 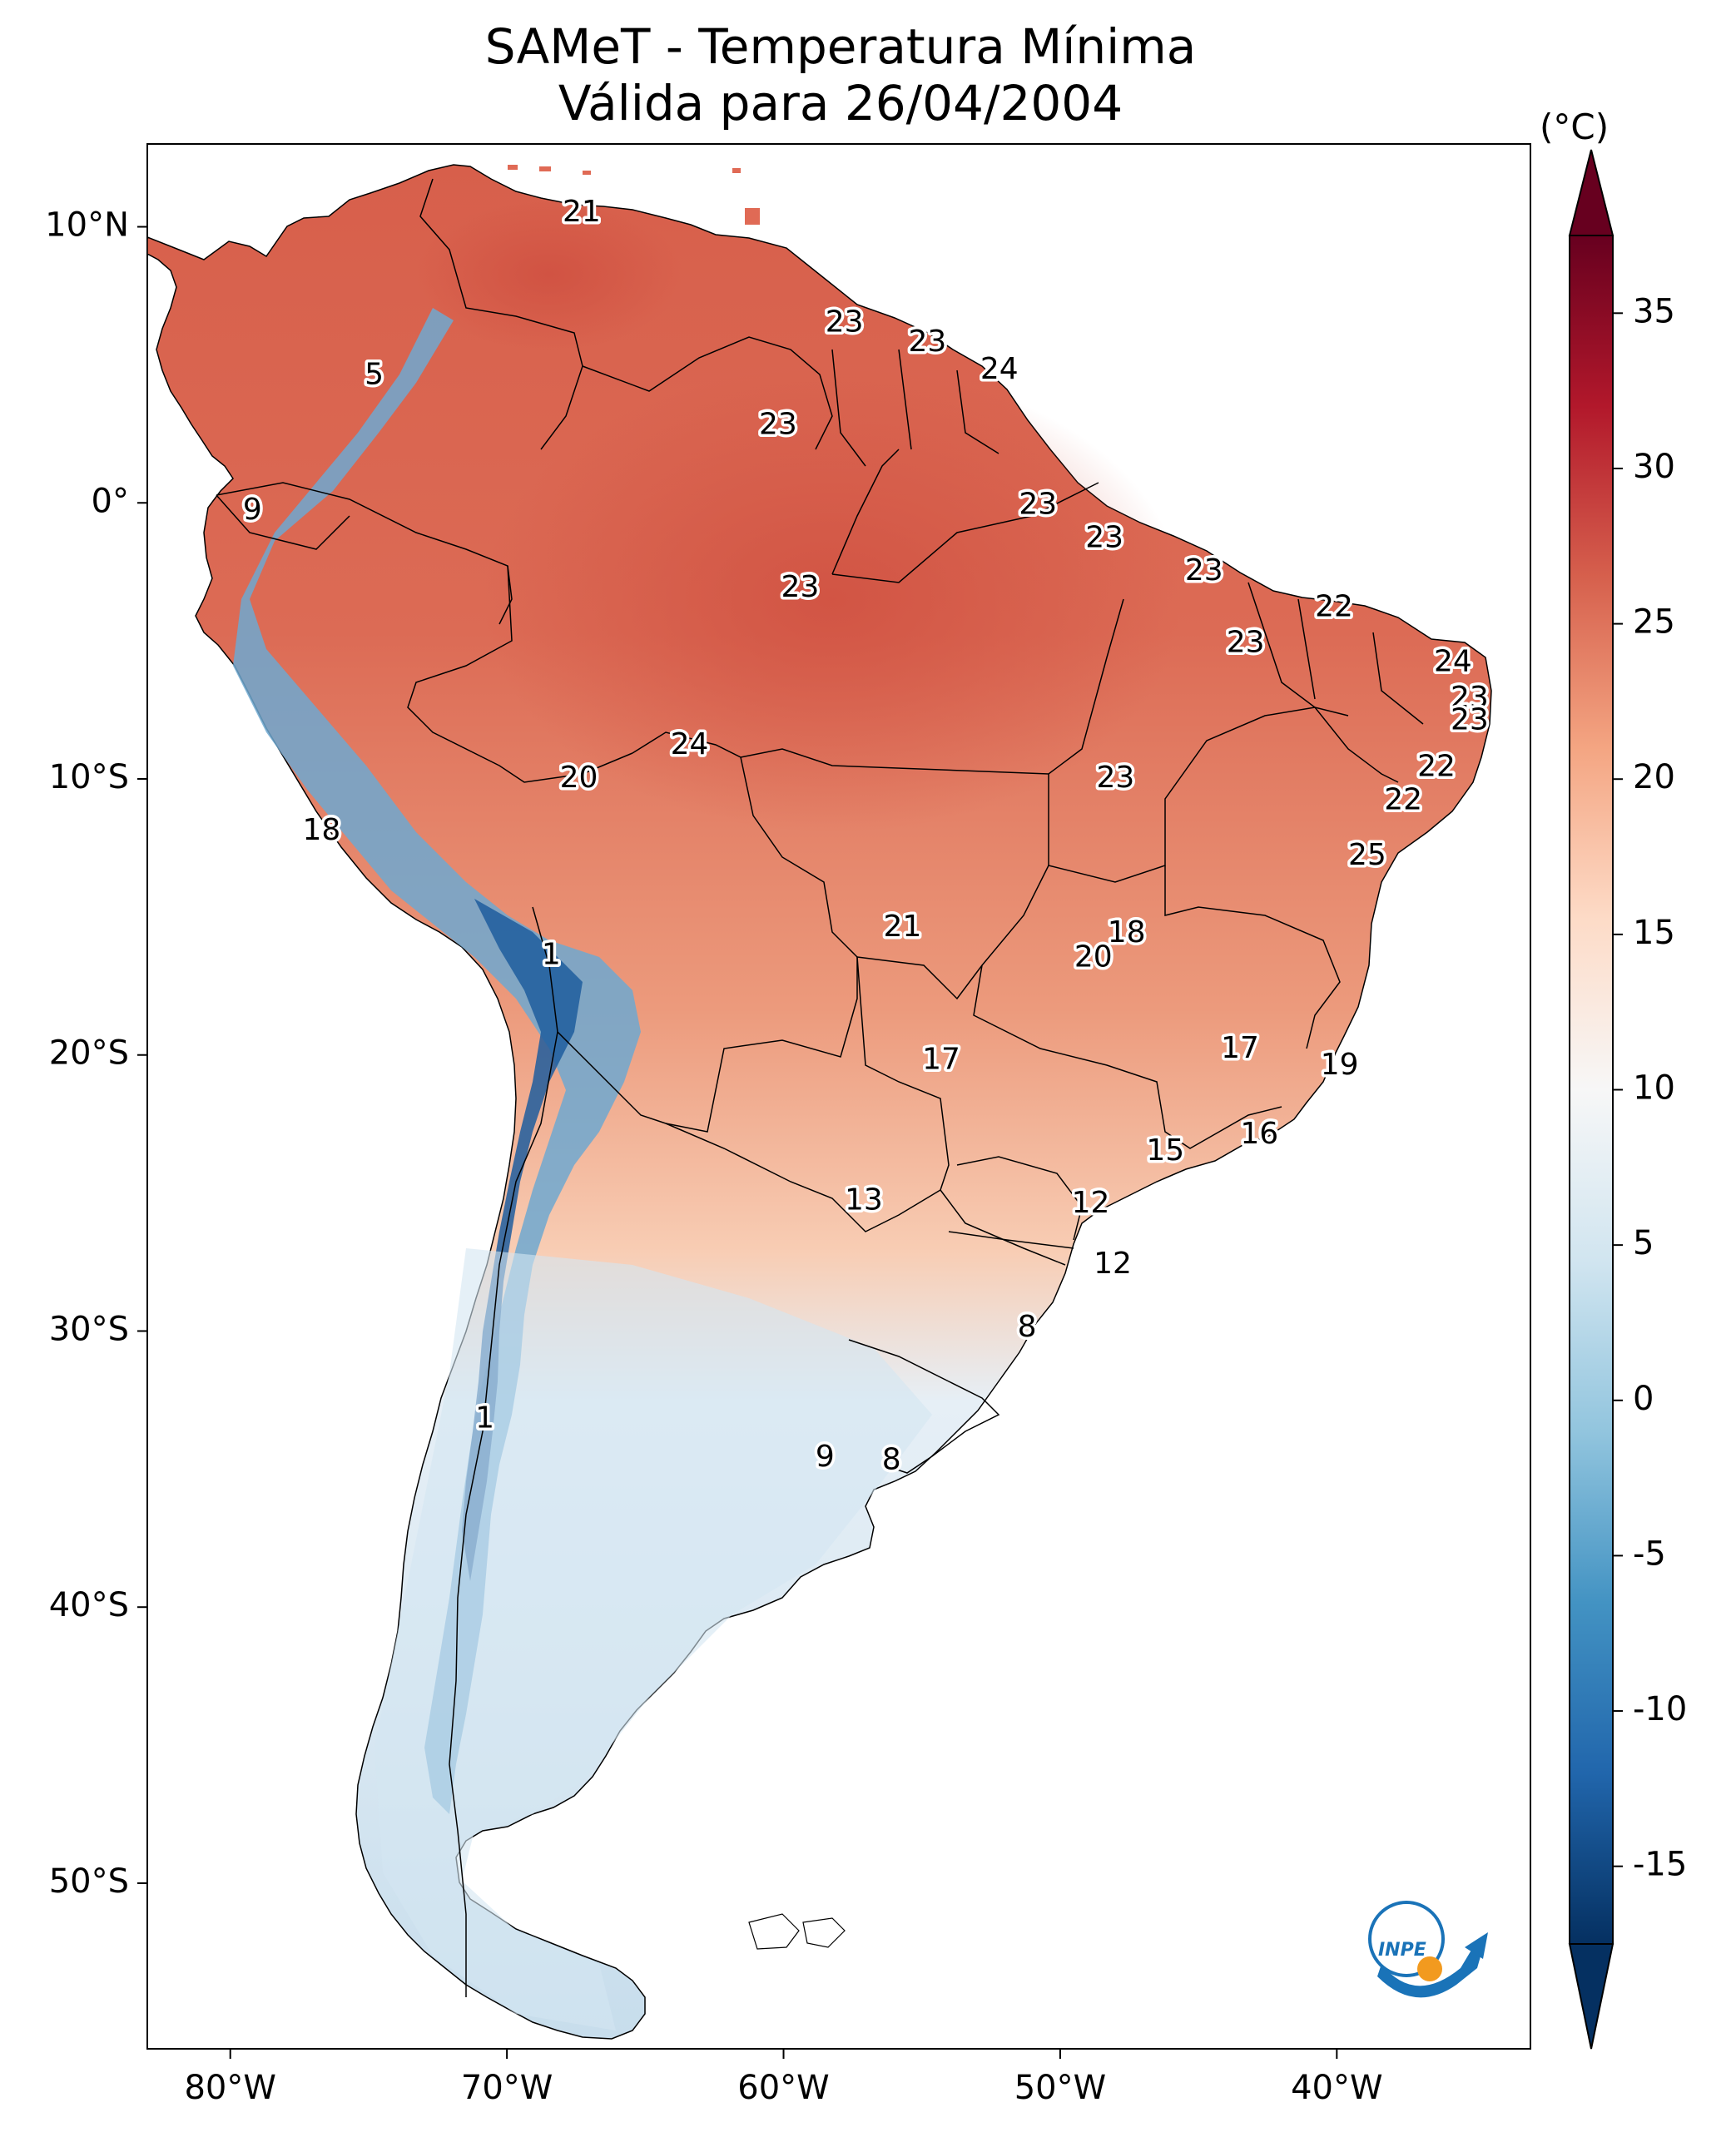 I want to click on colorbar-top-extension, so click(x=1591, y=192).